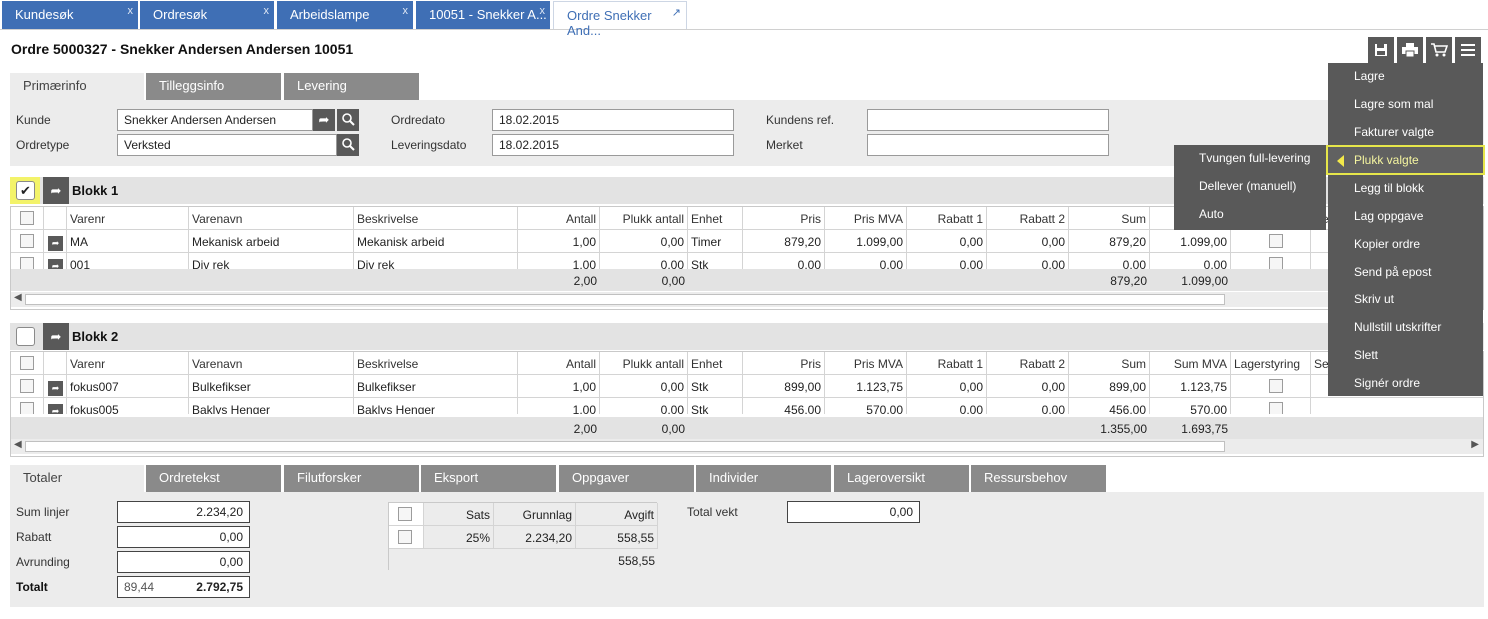  I want to click on cell-varenr: fokus005, so click(128, 406).